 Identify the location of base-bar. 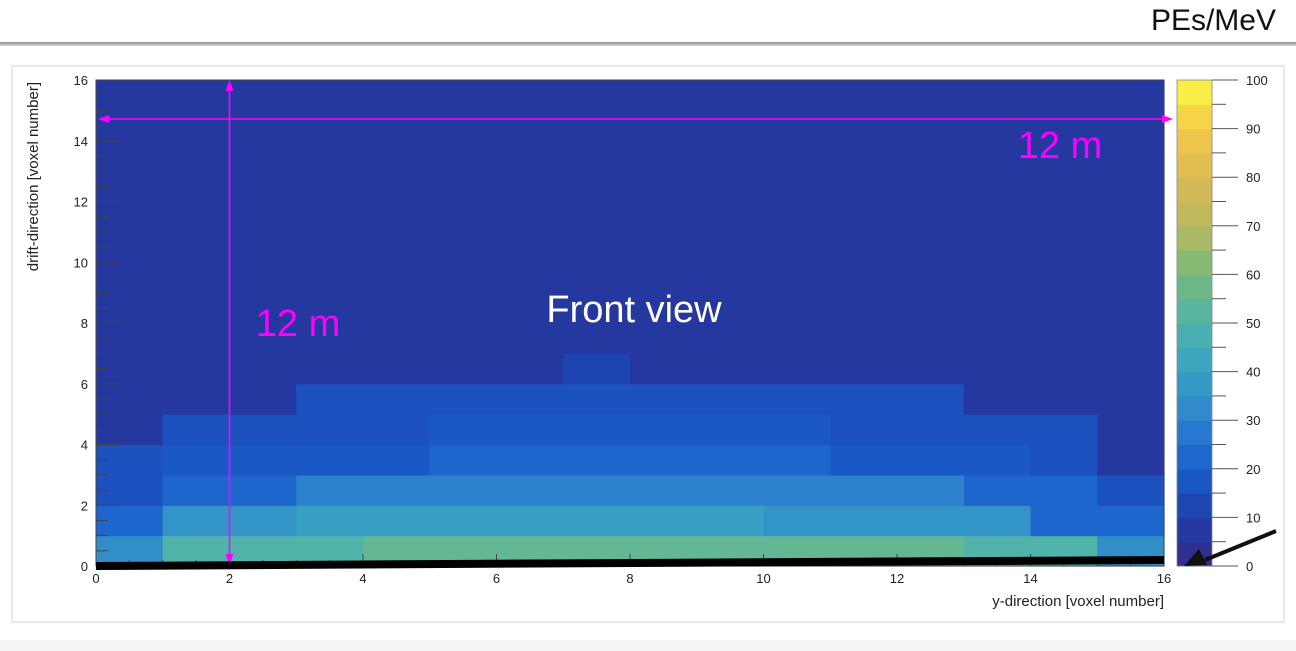
(630, 563).